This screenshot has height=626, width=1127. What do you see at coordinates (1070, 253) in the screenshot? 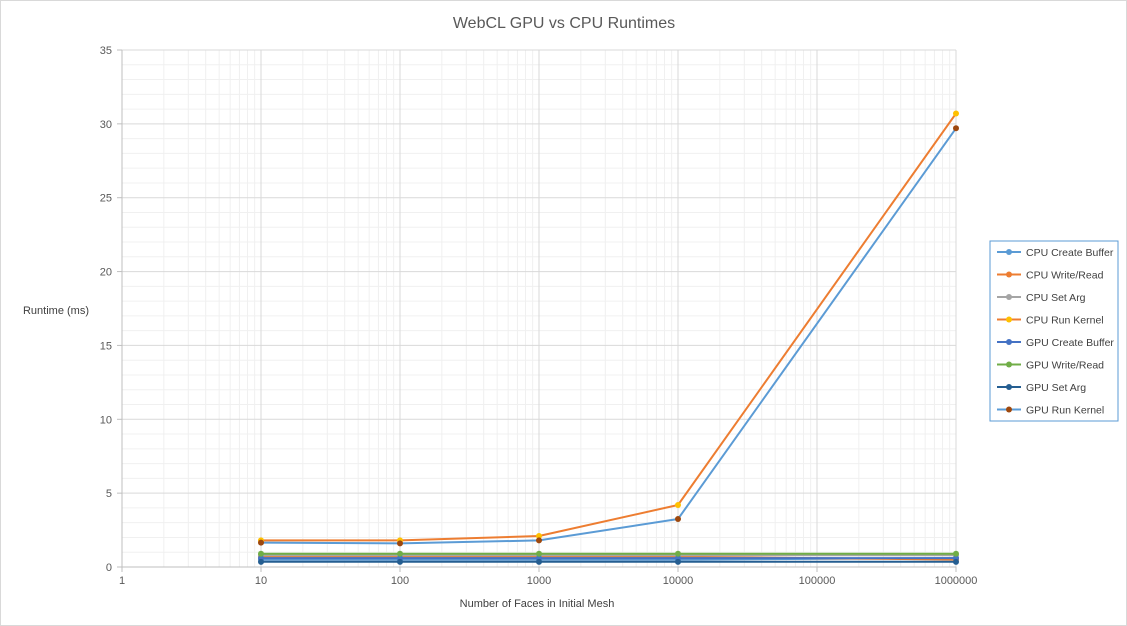
I see `legend-label: CPU Create Buffer` at bounding box center [1070, 253].